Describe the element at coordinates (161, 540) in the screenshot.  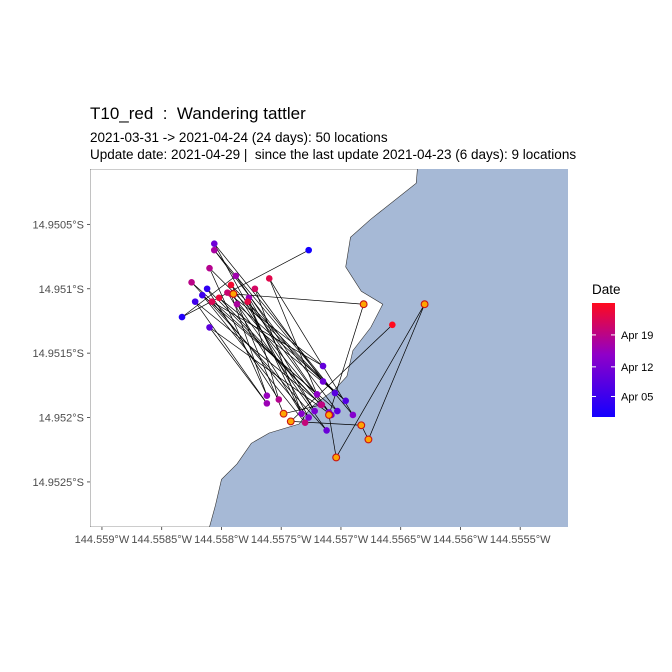
I see `x-tick-label: 144.5585°W` at that location.